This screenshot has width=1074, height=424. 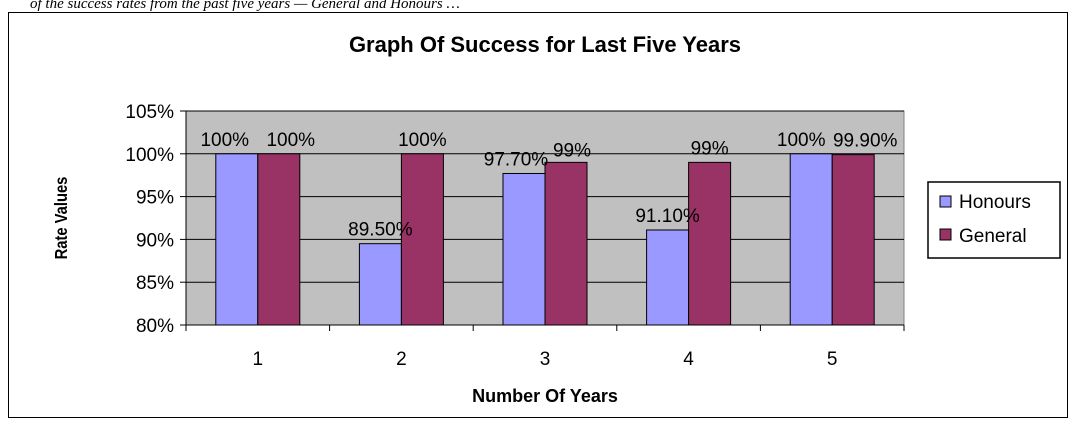 I want to click on legend-box, so click(x=994, y=220).